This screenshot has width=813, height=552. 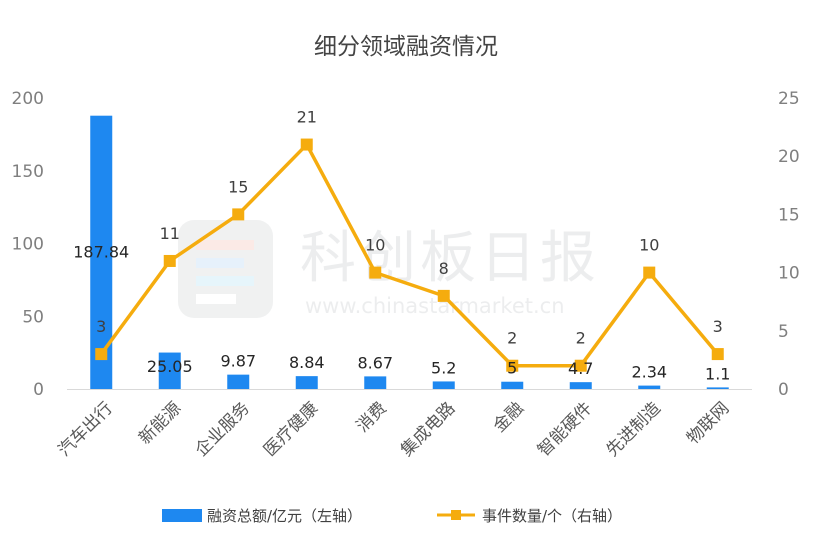 I want to click on watermark-name: 科创板日报, so click(x=450, y=258).